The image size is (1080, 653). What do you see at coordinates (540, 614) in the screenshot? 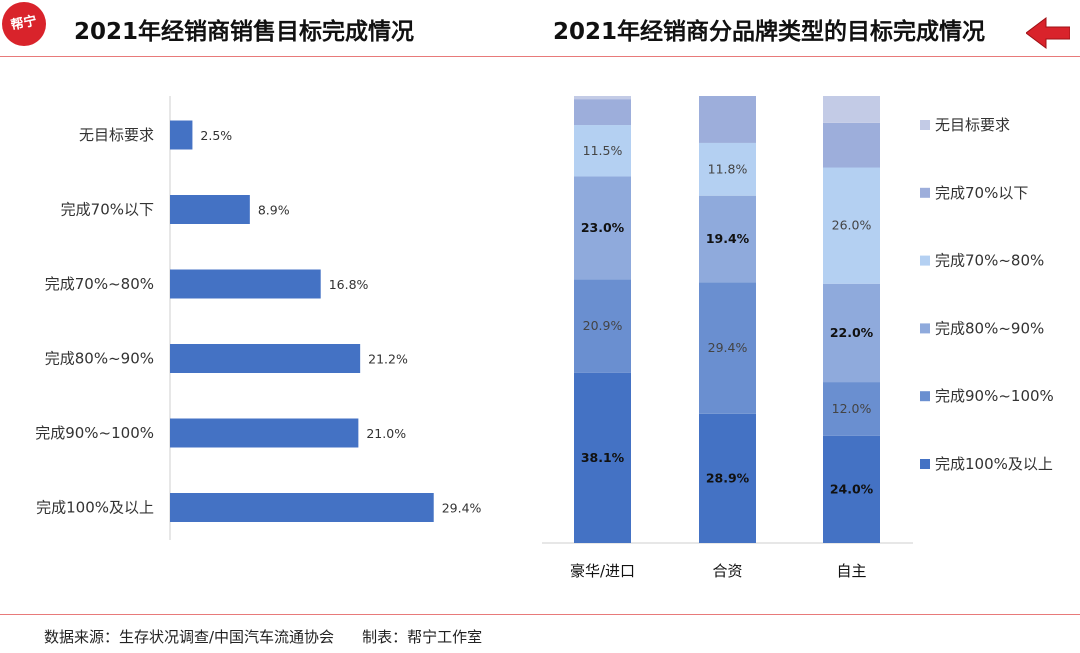
I see `footer-divider` at bounding box center [540, 614].